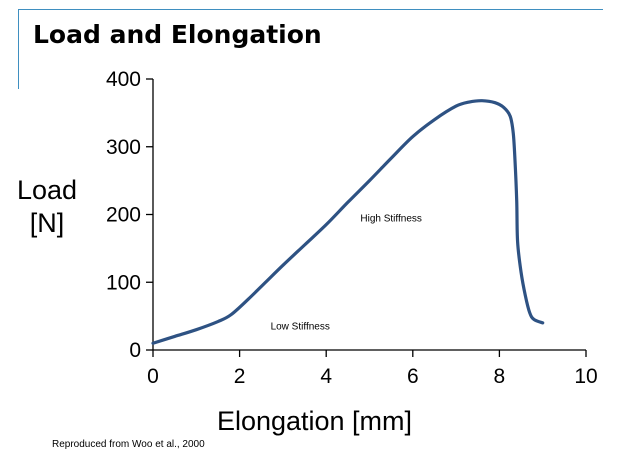  I want to click on x-axis-title: Elongation [mm], so click(314, 421).